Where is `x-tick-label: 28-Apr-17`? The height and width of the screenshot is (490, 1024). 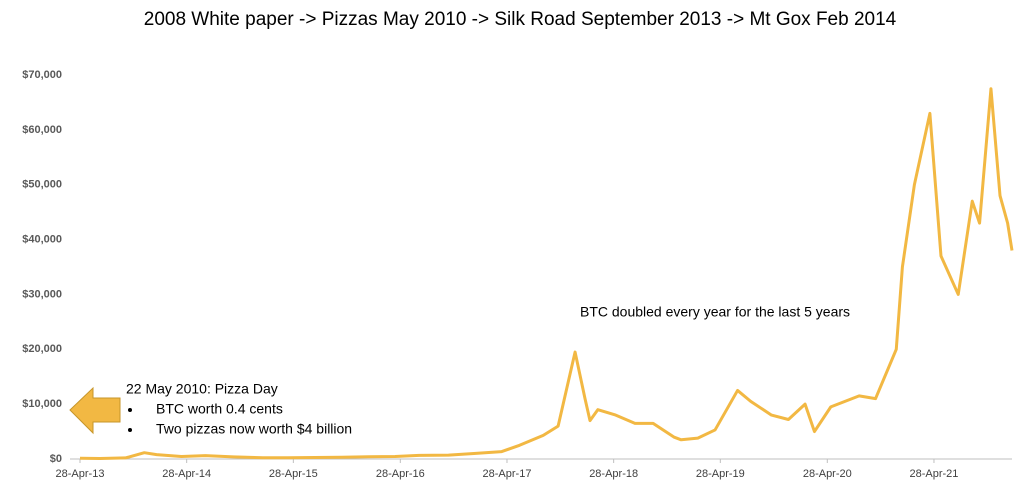
x-tick-label: 28-Apr-17 is located at coordinates (507, 474).